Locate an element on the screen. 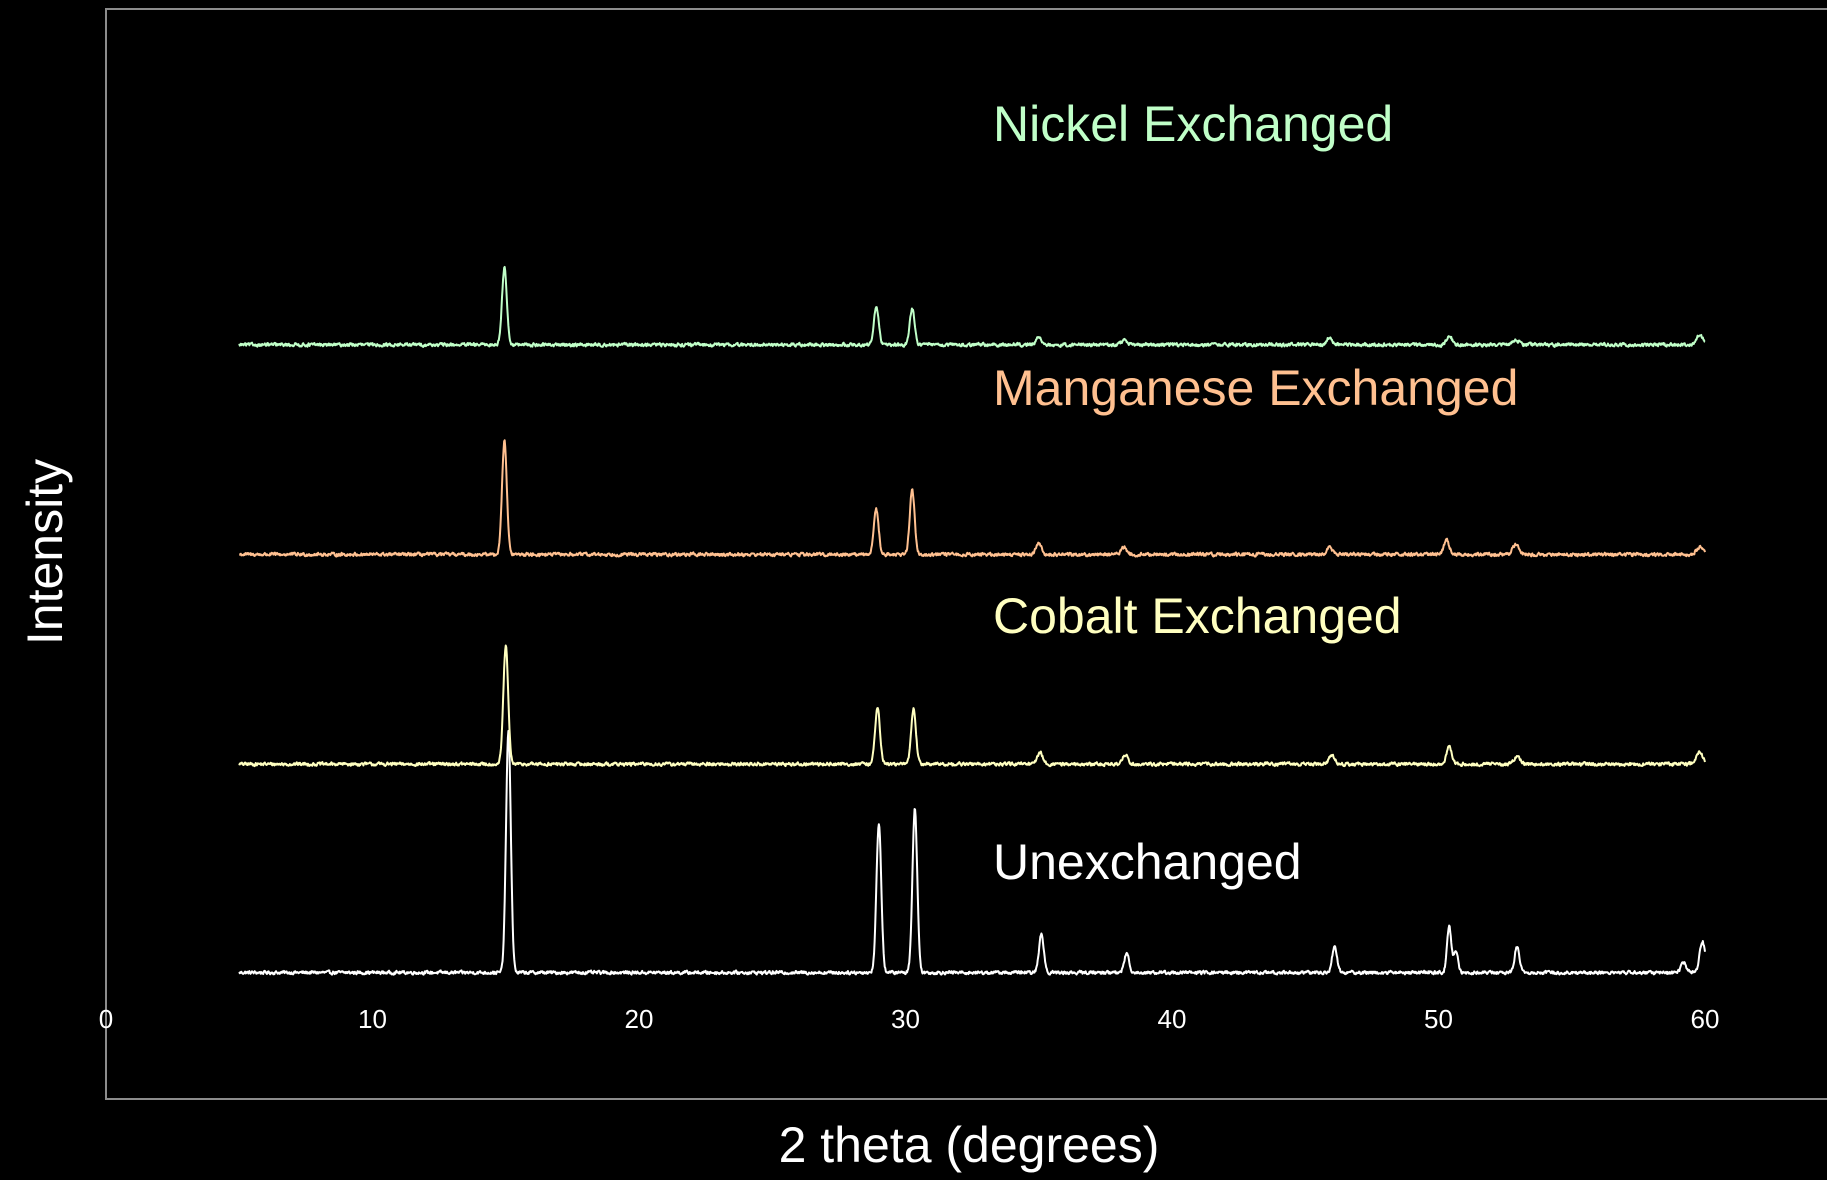  series-label-manganese-exchanged: Manganese Exchanged is located at coordinates (1255, 388).